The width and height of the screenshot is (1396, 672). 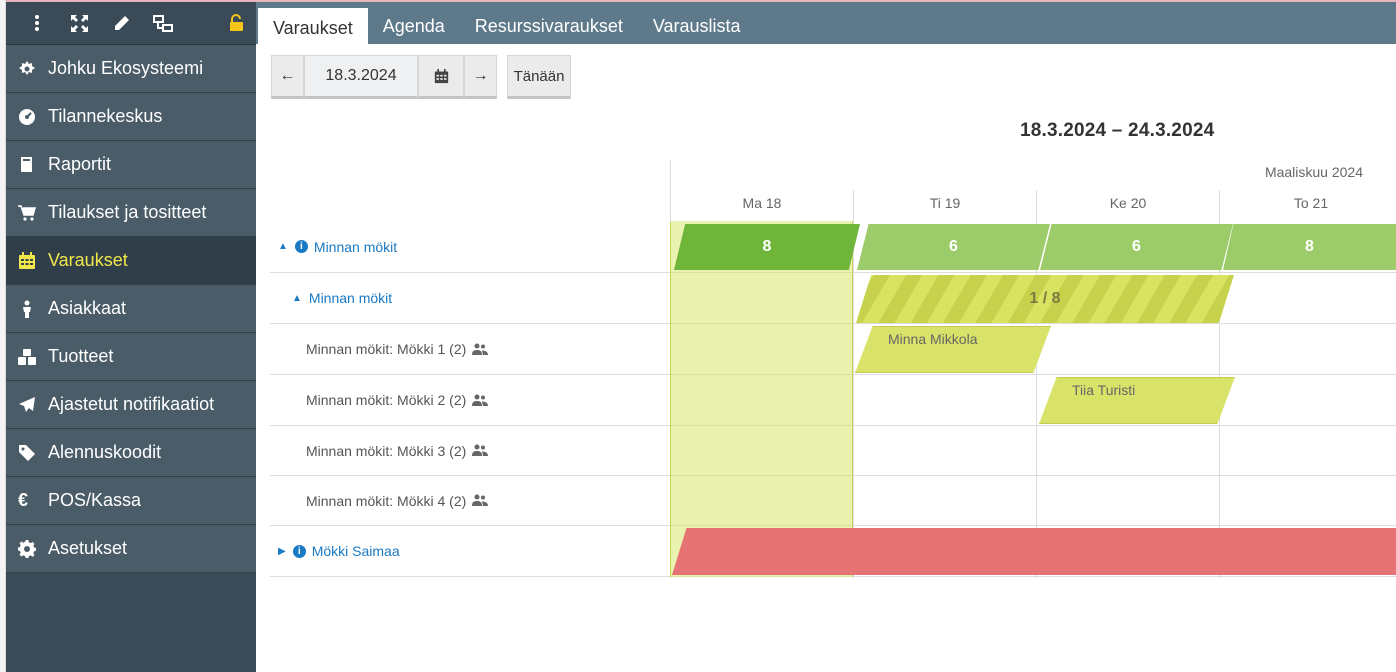 I want to click on day-header-ke-20: Ke 20, so click(x=1127, y=205).